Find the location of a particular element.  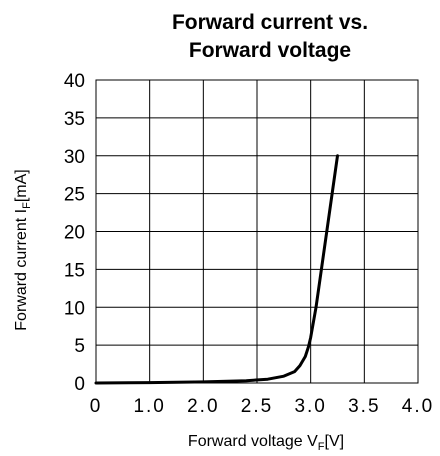

y-tick-label: 20 is located at coordinates (74, 233).